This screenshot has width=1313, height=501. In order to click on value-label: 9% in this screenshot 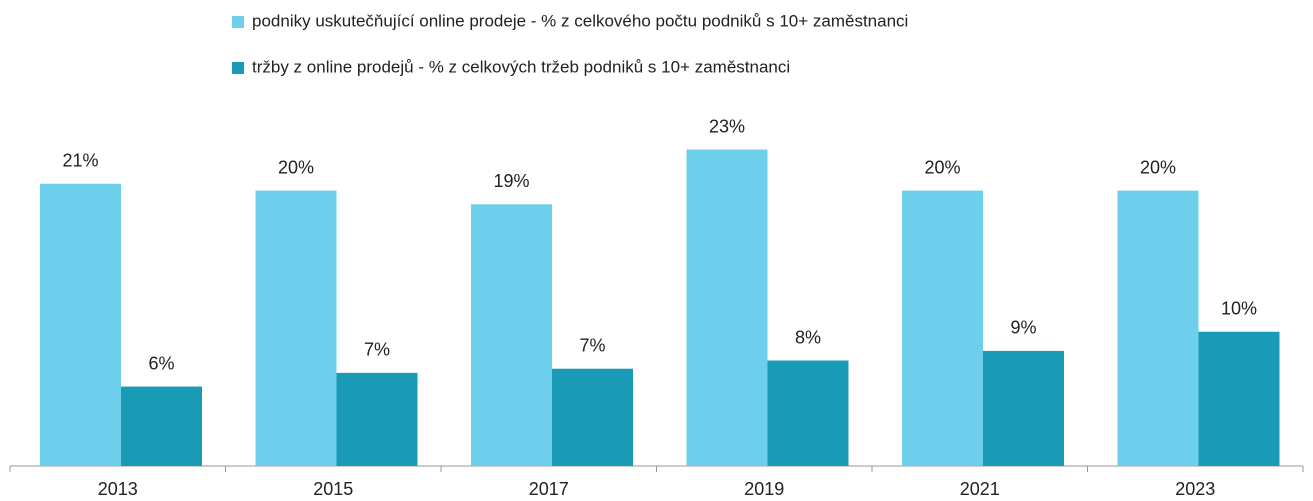, I will do `click(1023, 328)`.